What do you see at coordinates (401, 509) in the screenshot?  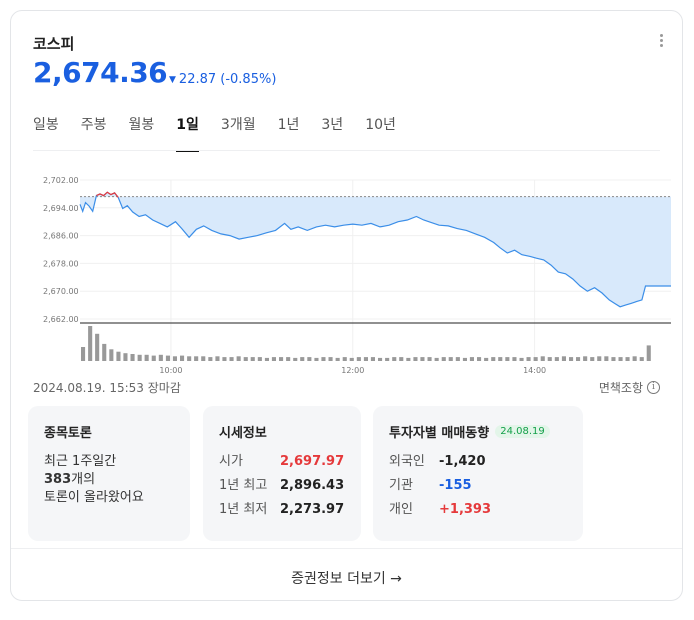 I see `investor-key: 개인` at bounding box center [401, 509].